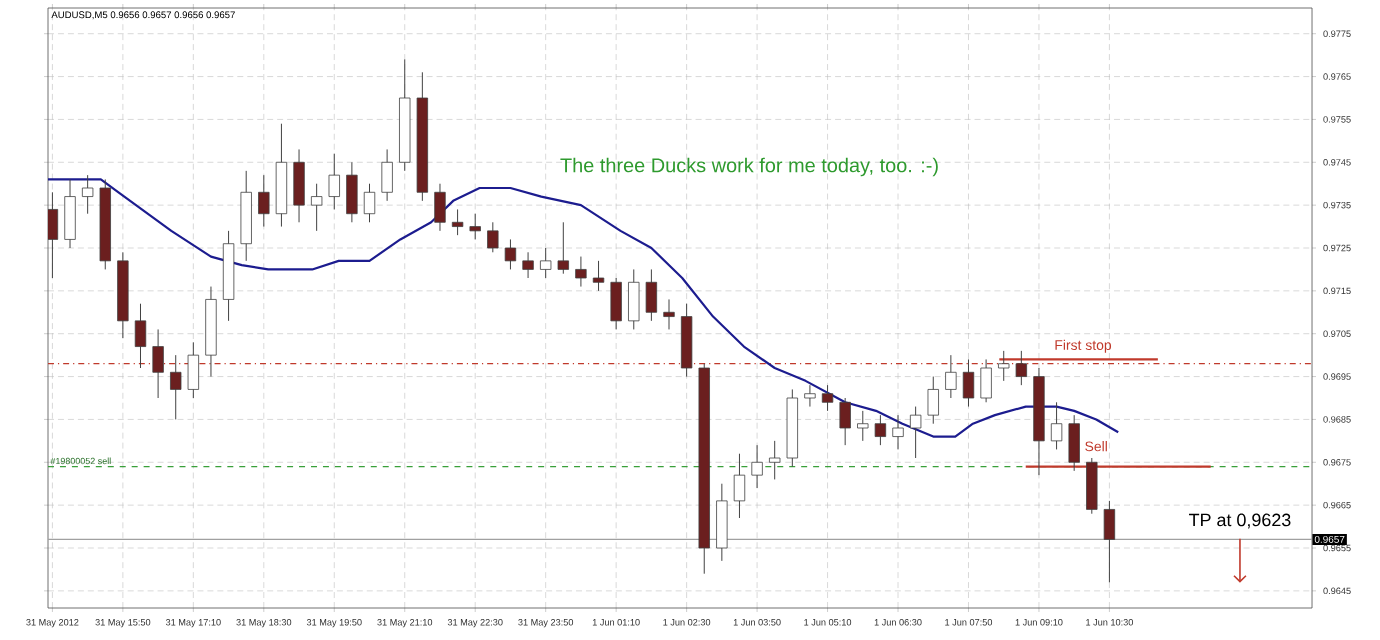  What do you see at coordinates (749, 167) in the screenshot?
I see `annotation: The three Ducks work for me today, too. :-)` at bounding box center [749, 167].